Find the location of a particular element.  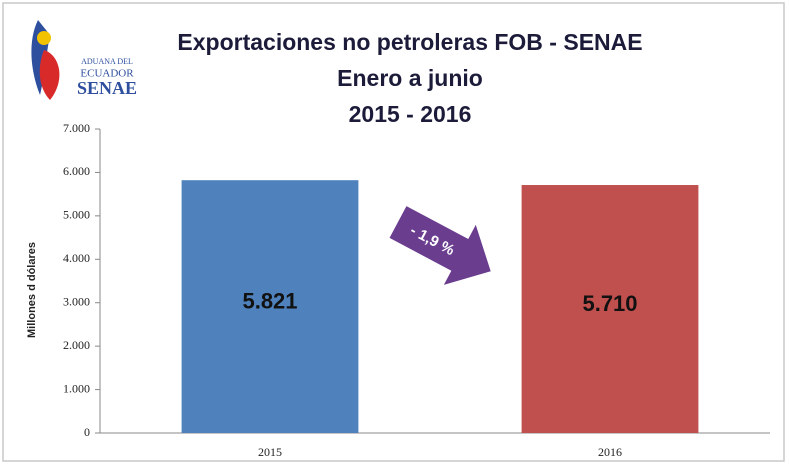

data-label: 5.710 is located at coordinates (609, 303).